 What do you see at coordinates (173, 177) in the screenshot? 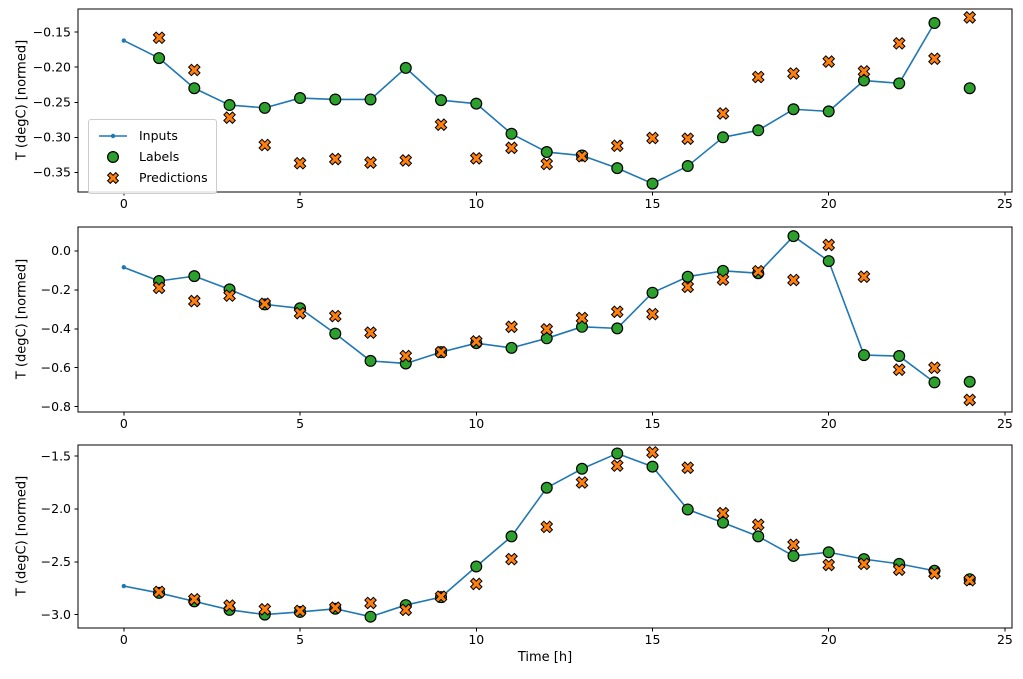
I see `legend-label: Predictions` at bounding box center [173, 177].